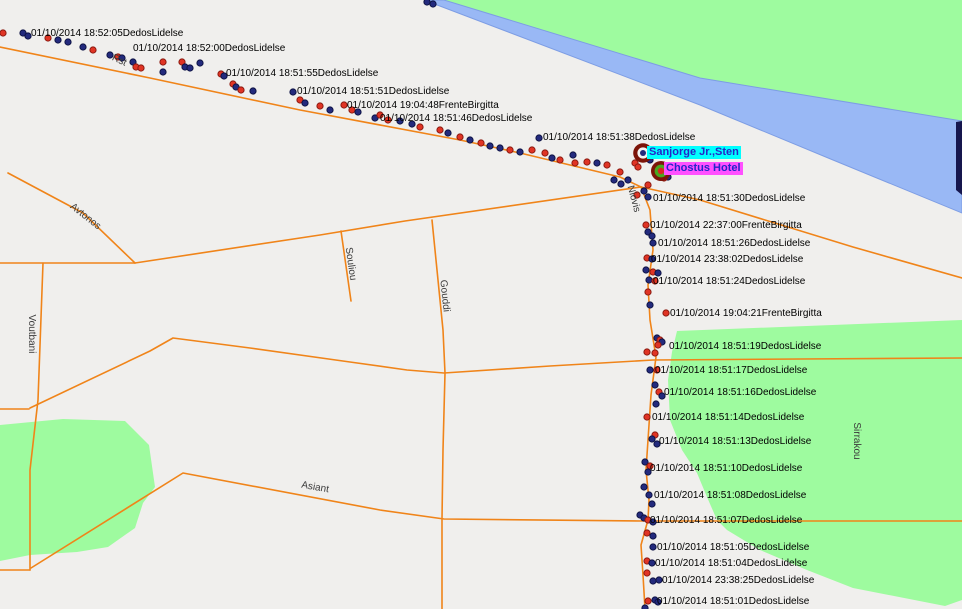 This screenshot has height=609, width=962. What do you see at coordinates (661, 171) in the screenshot?
I see `hotel-target-marker` at bounding box center [661, 171].